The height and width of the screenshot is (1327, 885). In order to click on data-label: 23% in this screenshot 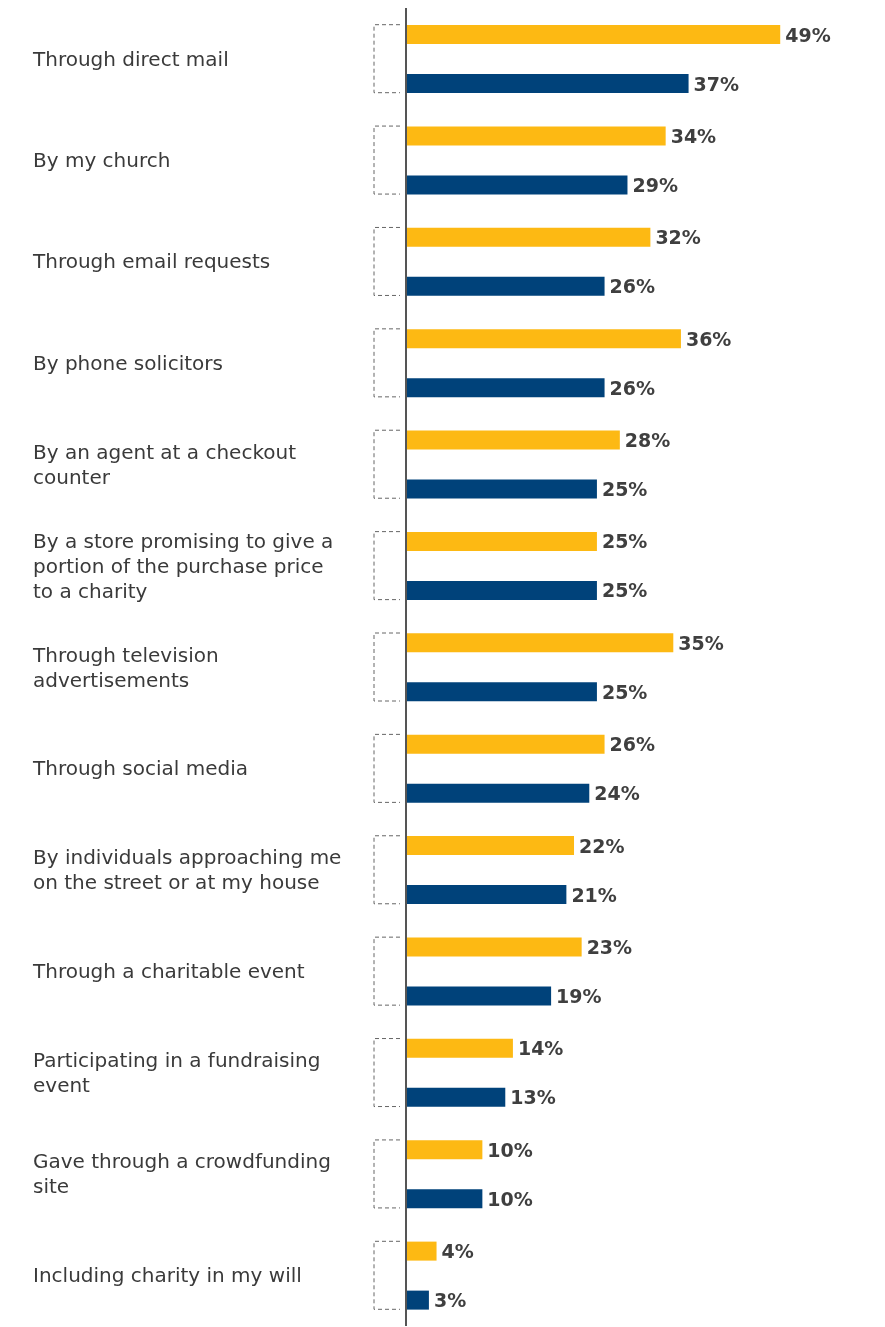, I will do `click(609, 946)`.